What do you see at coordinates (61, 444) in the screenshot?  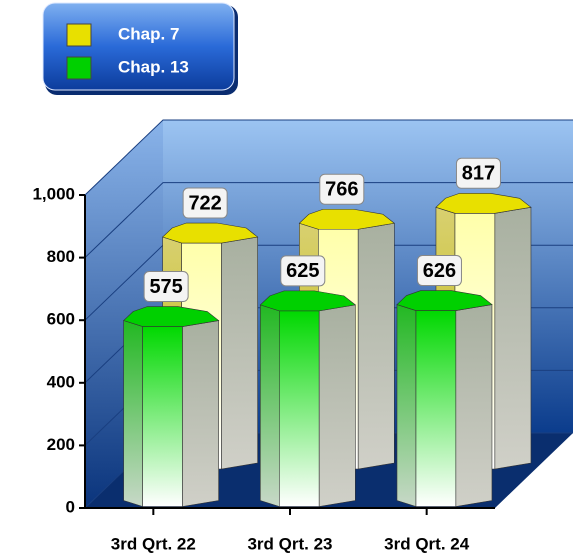 I see `y-tick-label: 200` at bounding box center [61, 444].